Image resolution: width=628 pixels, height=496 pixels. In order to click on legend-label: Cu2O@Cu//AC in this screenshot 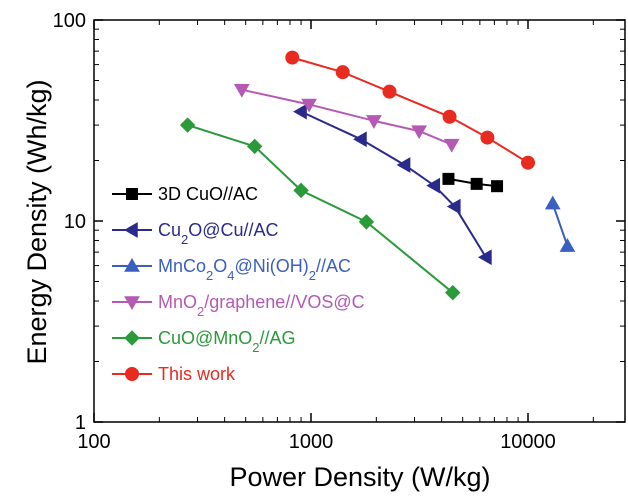, I will do `click(218, 233)`.